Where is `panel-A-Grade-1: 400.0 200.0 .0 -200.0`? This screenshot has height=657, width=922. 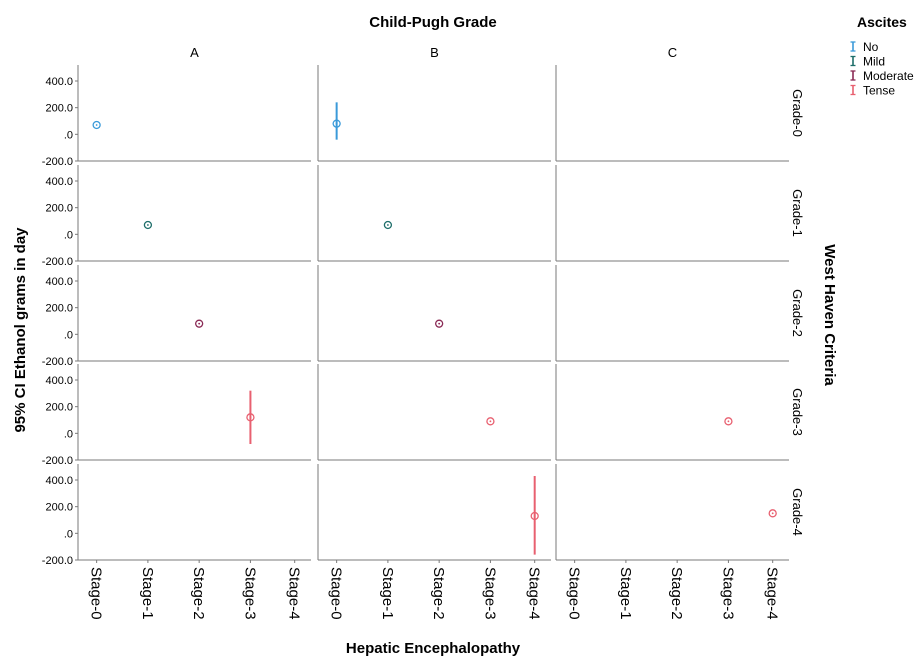 panel-A-Grade-1: 400.0 200.0 .0 -200.0 is located at coordinates (176, 216).